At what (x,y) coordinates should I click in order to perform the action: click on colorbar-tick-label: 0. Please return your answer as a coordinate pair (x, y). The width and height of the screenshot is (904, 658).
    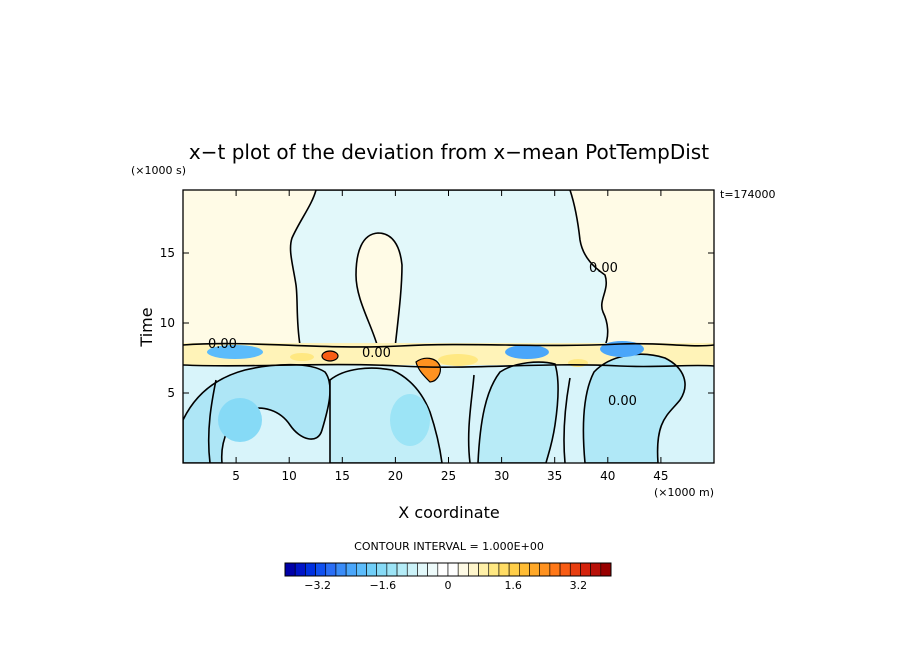
    Looking at the image, I should click on (448, 585).